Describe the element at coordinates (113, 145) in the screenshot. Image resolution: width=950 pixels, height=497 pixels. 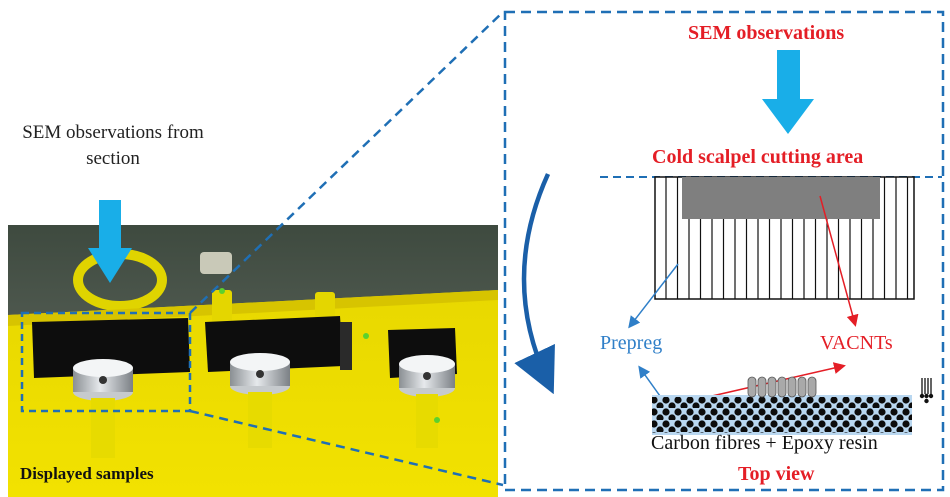
I see `photo-annotation: SEM observations from section` at that location.